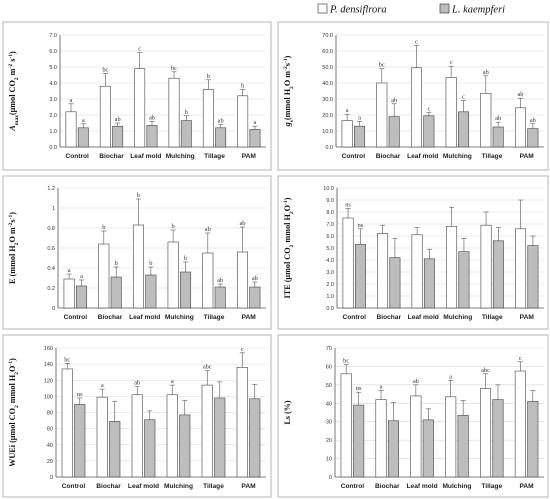 The height and width of the screenshot is (499, 550). What do you see at coordinates (361, 225) in the screenshot?
I see `significance-letter: ns` at bounding box center [361, 225].